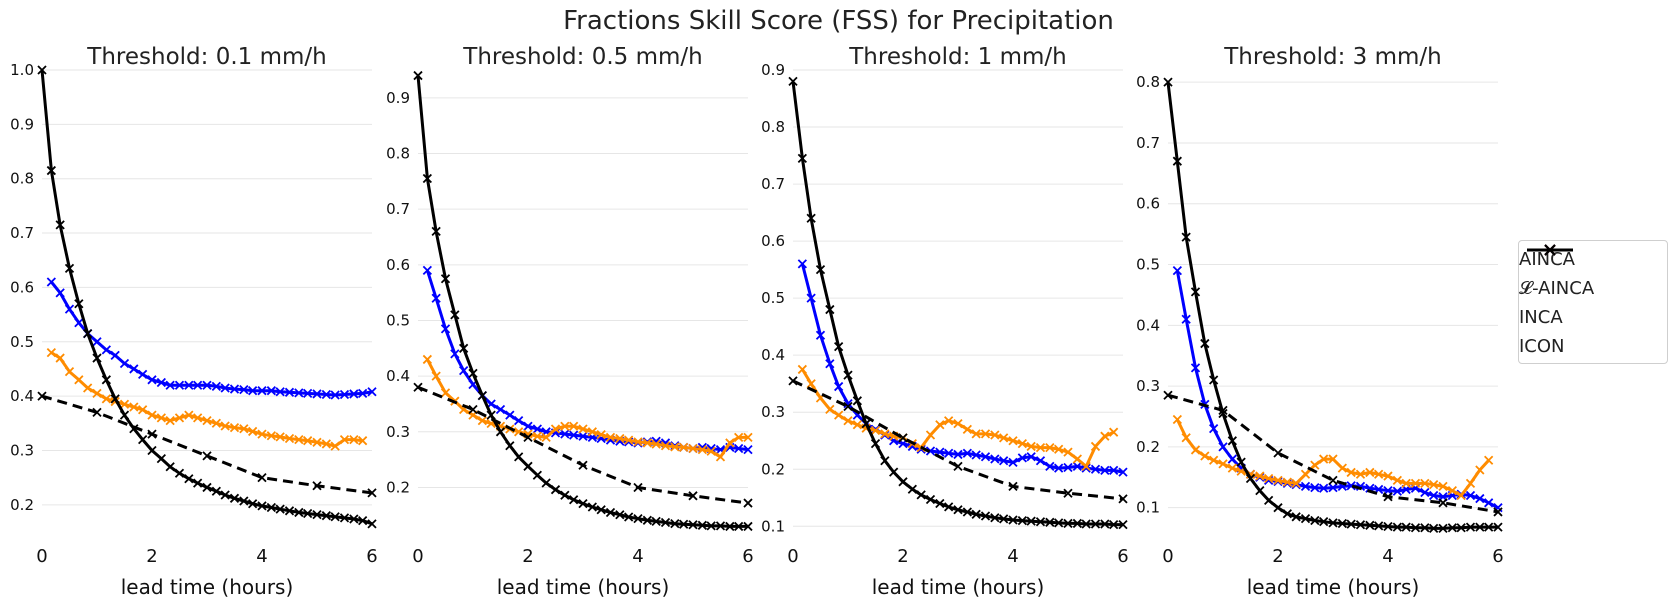 The image size is (1677, 611). Describe the element at coordinates (1387, 556) in the screenshot. I see `x-tick-label: 4` at that location.